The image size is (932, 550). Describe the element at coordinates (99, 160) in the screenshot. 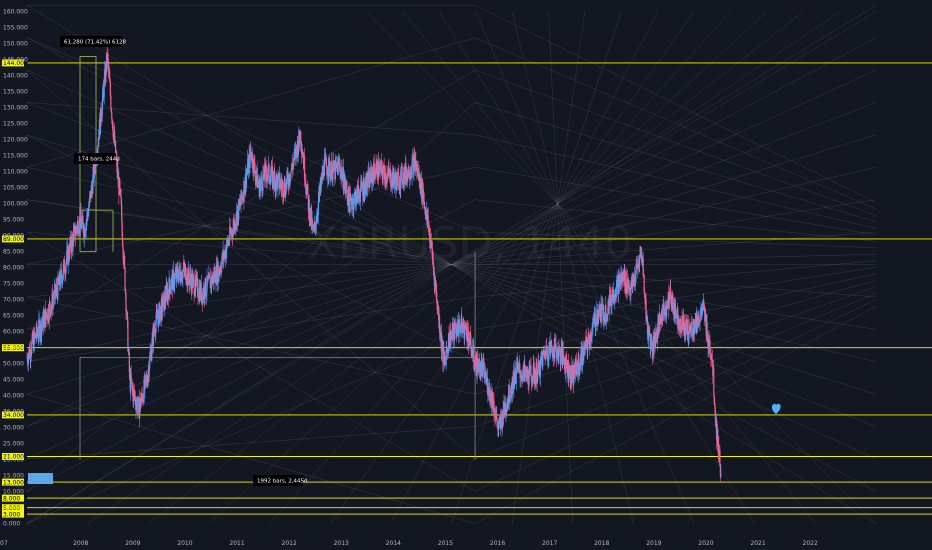

I see `annotation-text-1: 174 bars, 244d` at that location.